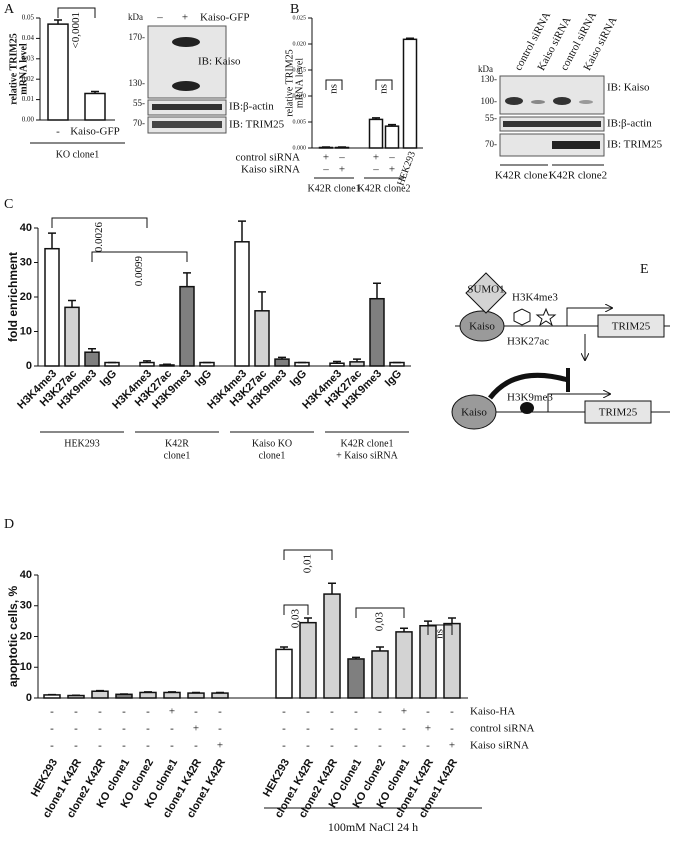 The height and width of the screenshot is (857, 678). What do you see at coordinates (13, 69) in the screenshot?
I see `y-axis-label: relative TRIM25` at bounding box center [13, 69].